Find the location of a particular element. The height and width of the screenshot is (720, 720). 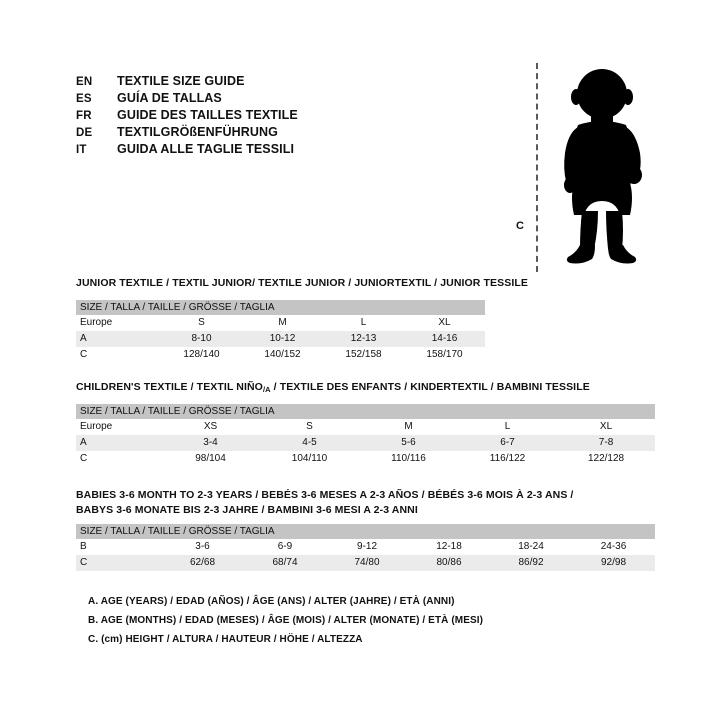

table-cell: 12-18 is located at coordinates (449, 547).